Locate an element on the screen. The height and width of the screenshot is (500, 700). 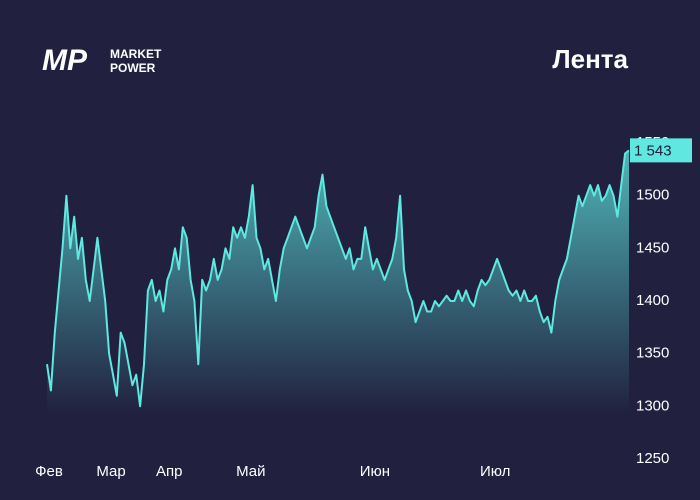
value-label: 1 543 is located at coordinates (653, 150).